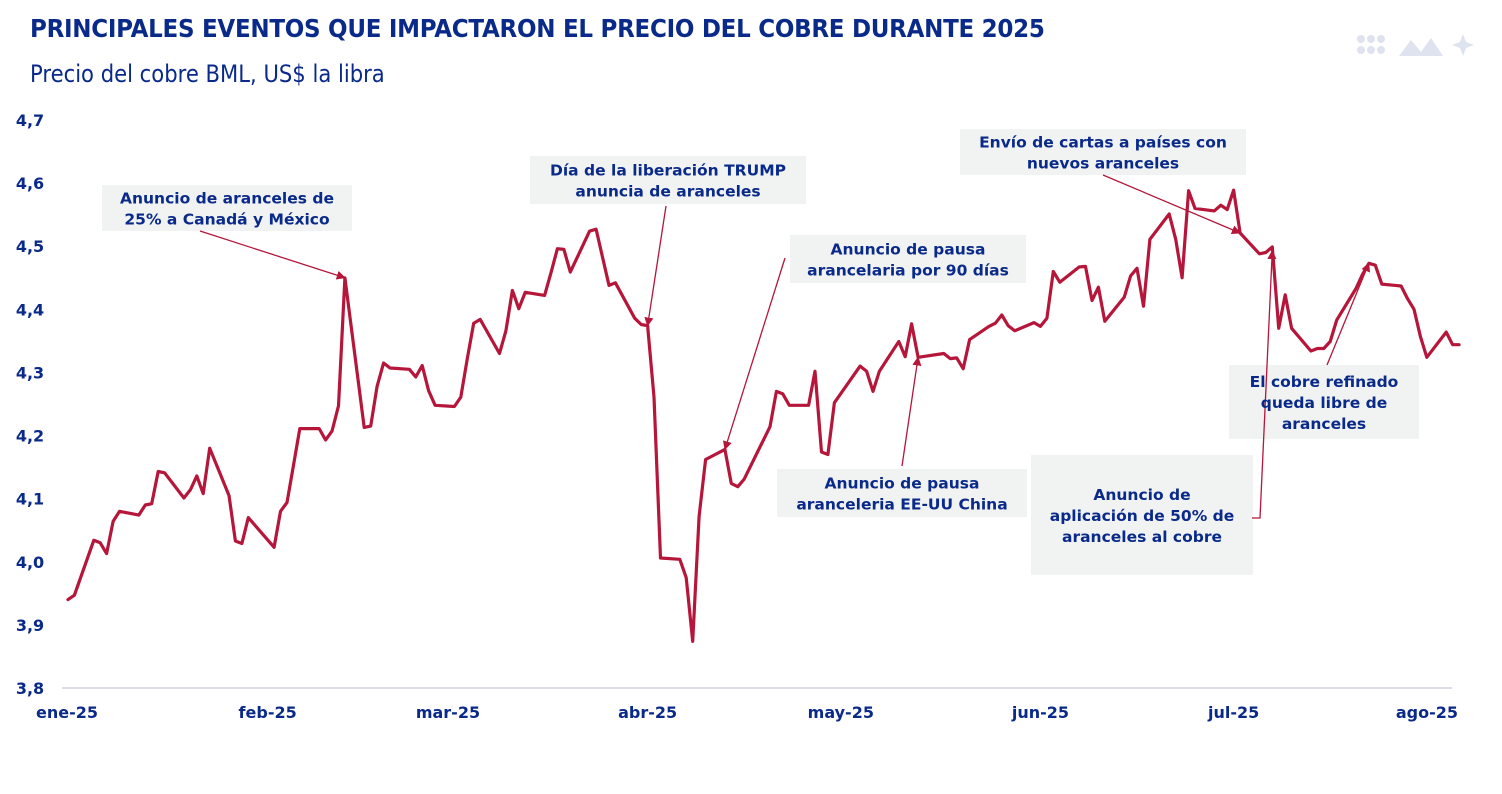 The height and width of the screenshot is (794, 1502). I want to click on annotation-anuncio-de-aranceles-de-0-line-1: 25% a Canadá y México, so click(226, 220).